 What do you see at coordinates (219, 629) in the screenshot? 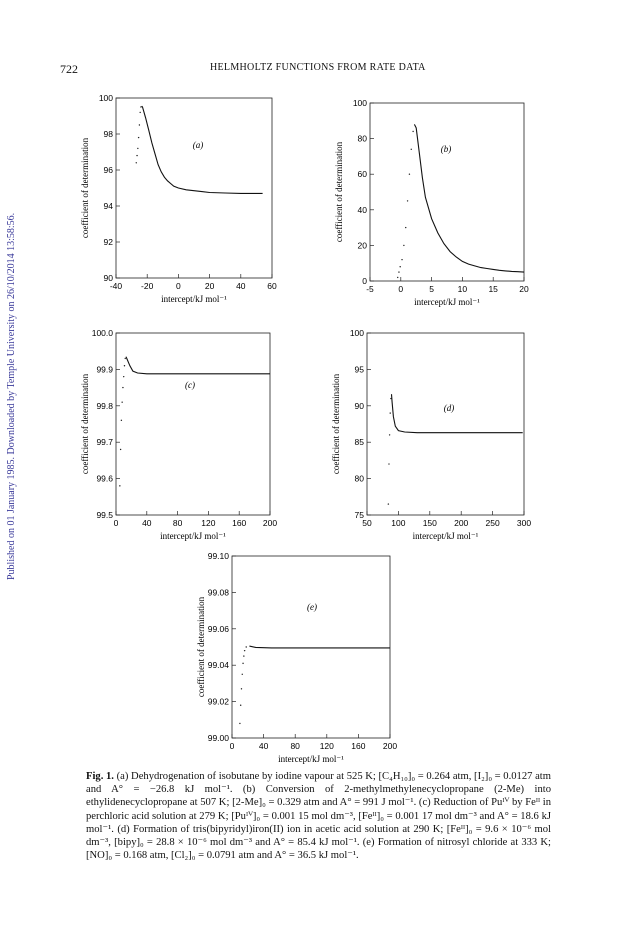
I see `y-tick-label: 99.06` at bounding box center [219, 629].